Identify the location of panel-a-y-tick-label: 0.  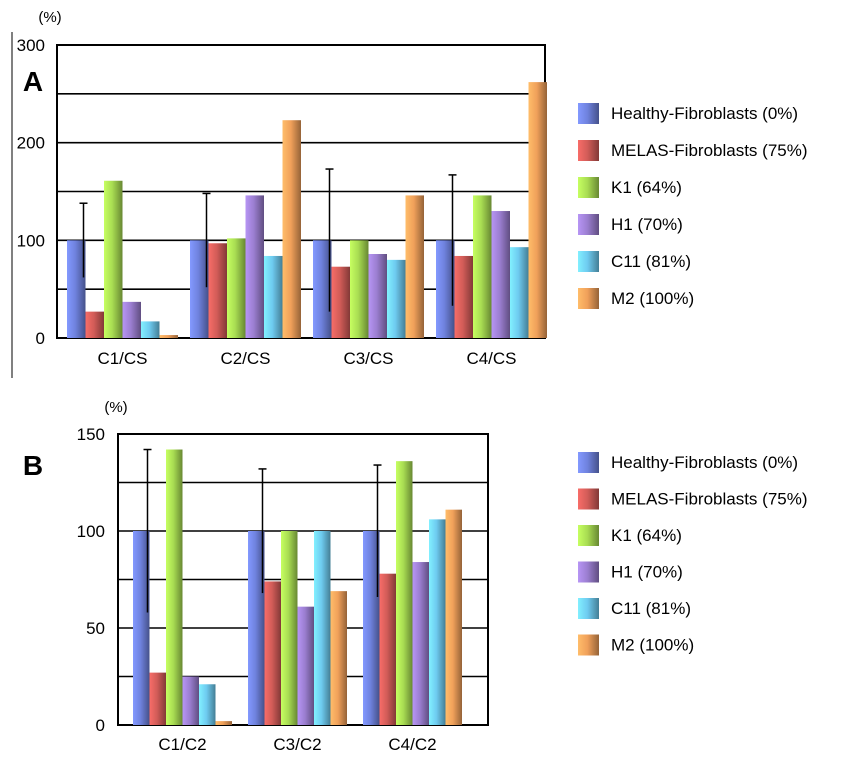
(40, 338).